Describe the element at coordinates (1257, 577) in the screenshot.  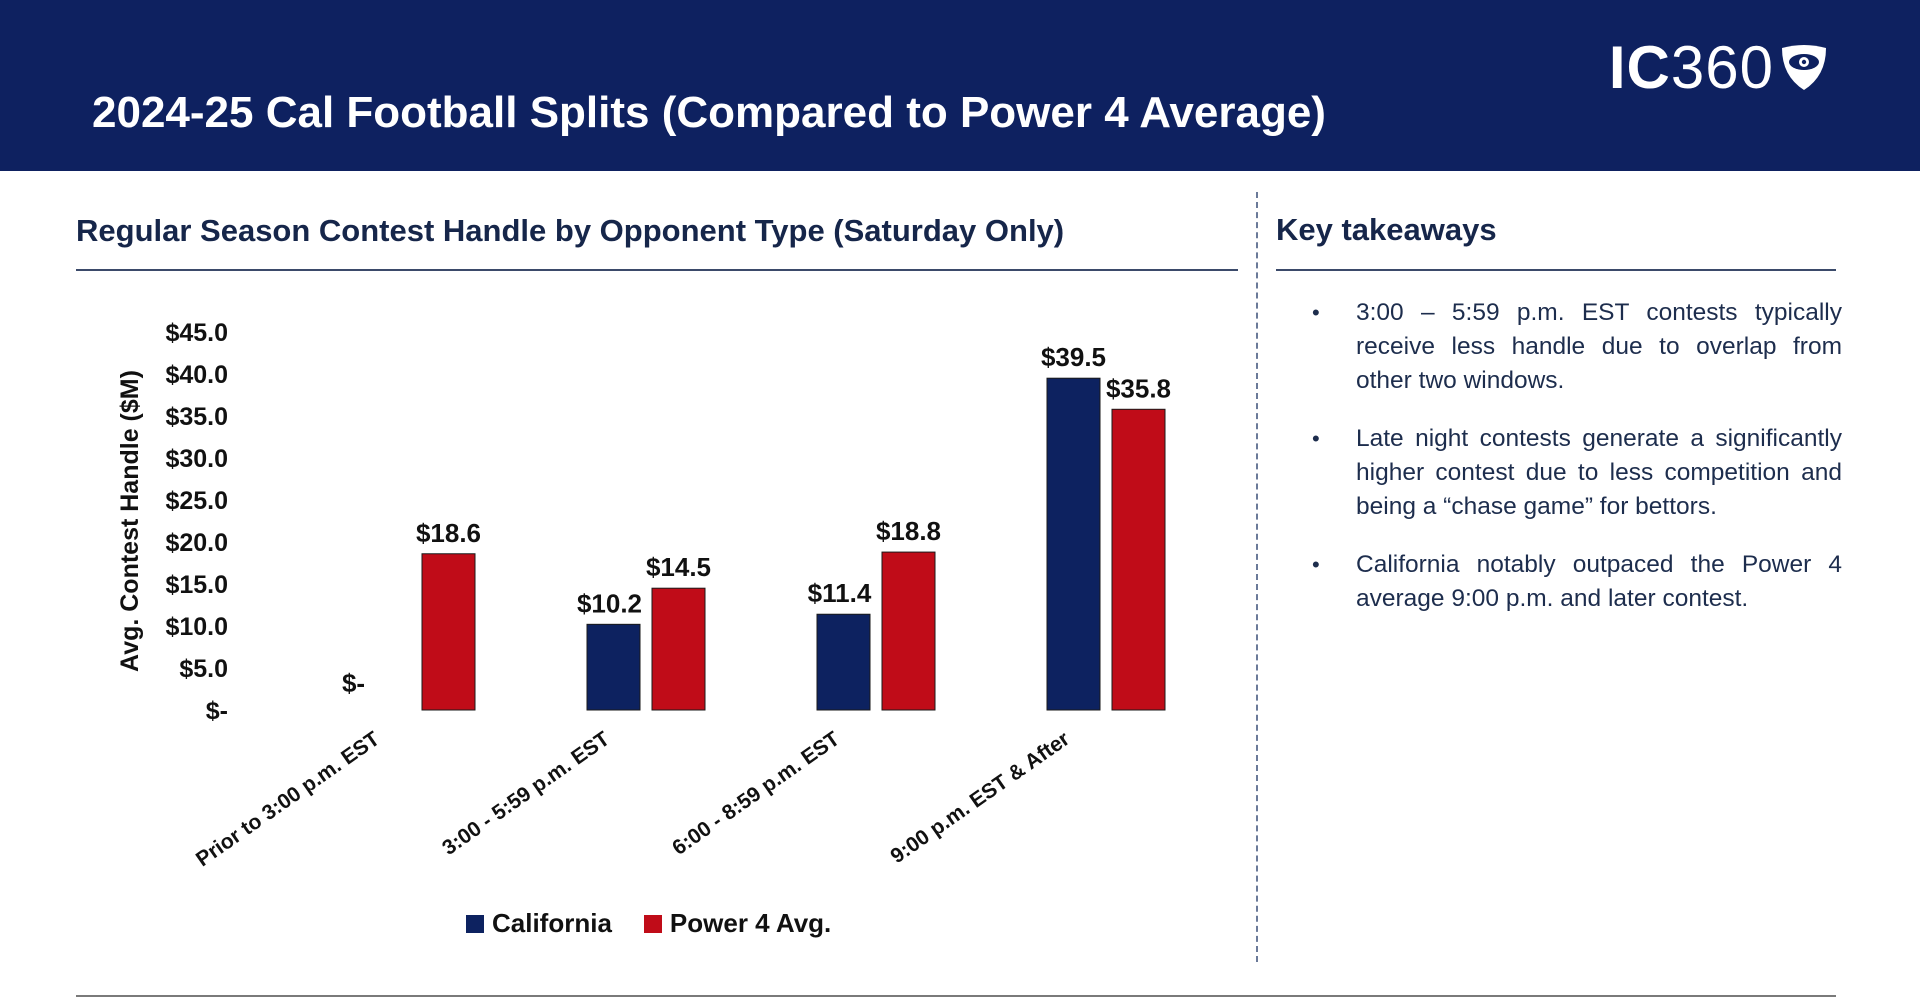
I see `section-divider` at that location.